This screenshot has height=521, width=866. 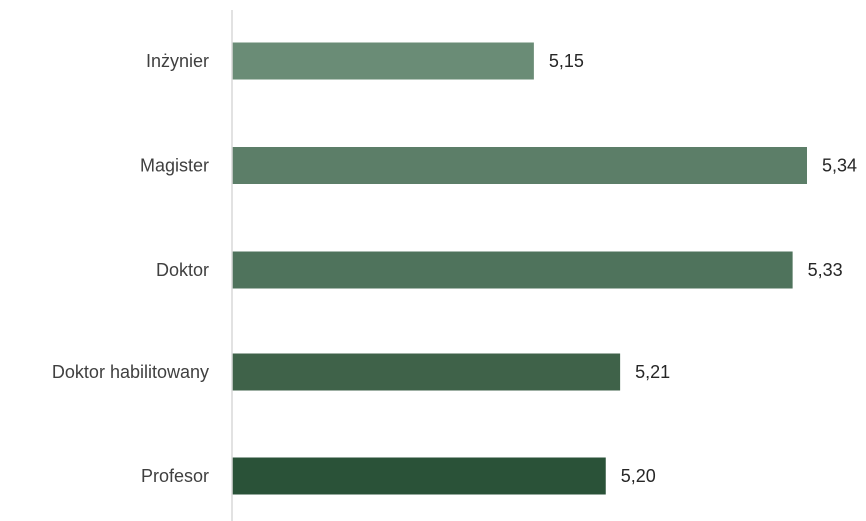 What do you see at coordinates (638, 476) in the screenshot?
I see `value-label: 5,20` at bounding box center [638, 476].